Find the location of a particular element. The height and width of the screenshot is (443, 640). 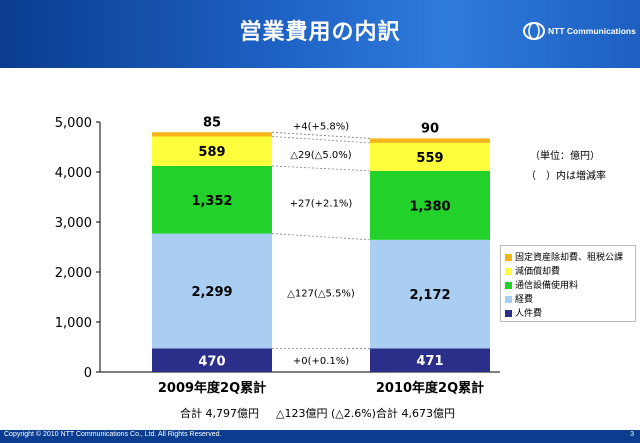

logo-text: NTT Communications is located at coordinates (592, 31).